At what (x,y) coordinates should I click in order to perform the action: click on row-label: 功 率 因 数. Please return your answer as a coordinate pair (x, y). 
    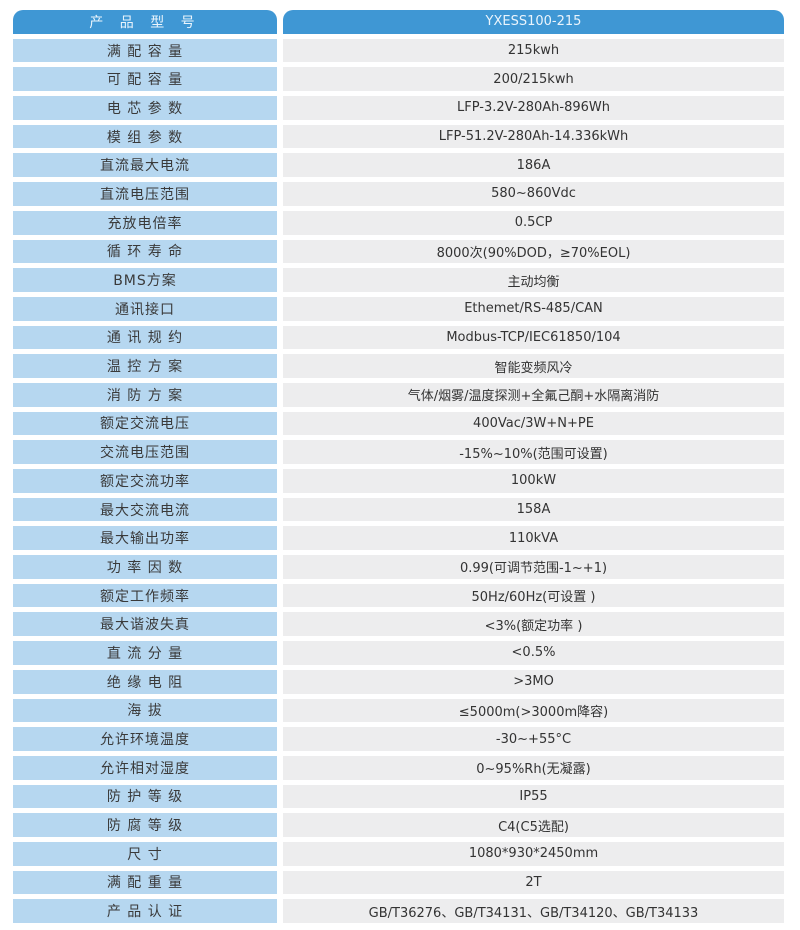
    Looking at the image, I should click on (145, 567).